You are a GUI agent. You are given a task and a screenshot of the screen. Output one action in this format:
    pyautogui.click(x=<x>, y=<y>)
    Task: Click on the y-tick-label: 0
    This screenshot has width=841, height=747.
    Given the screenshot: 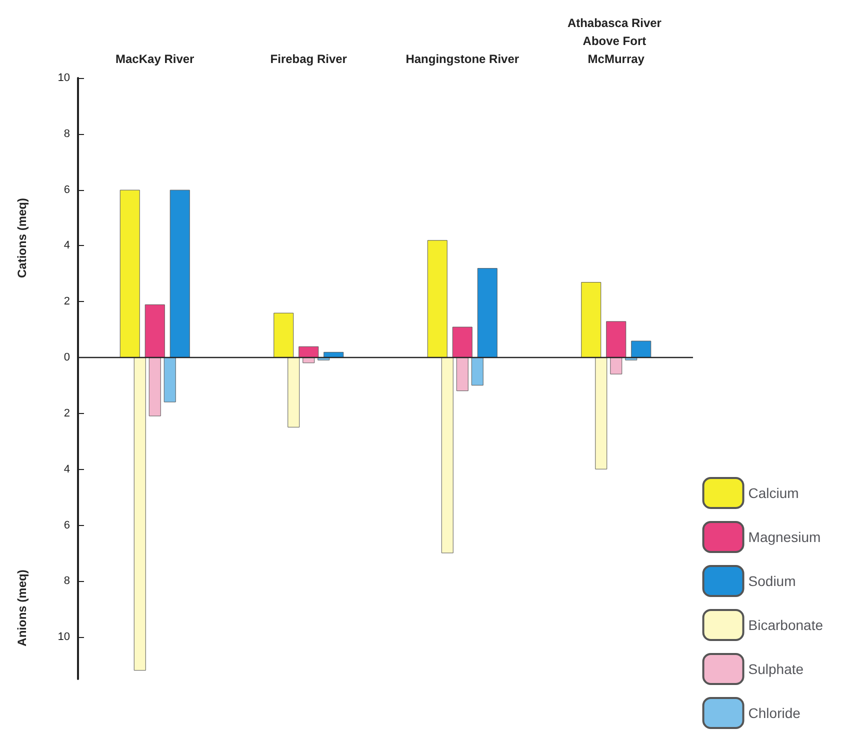 What is the action you would take?
    pyautogui.click(x=67, y=358)
    